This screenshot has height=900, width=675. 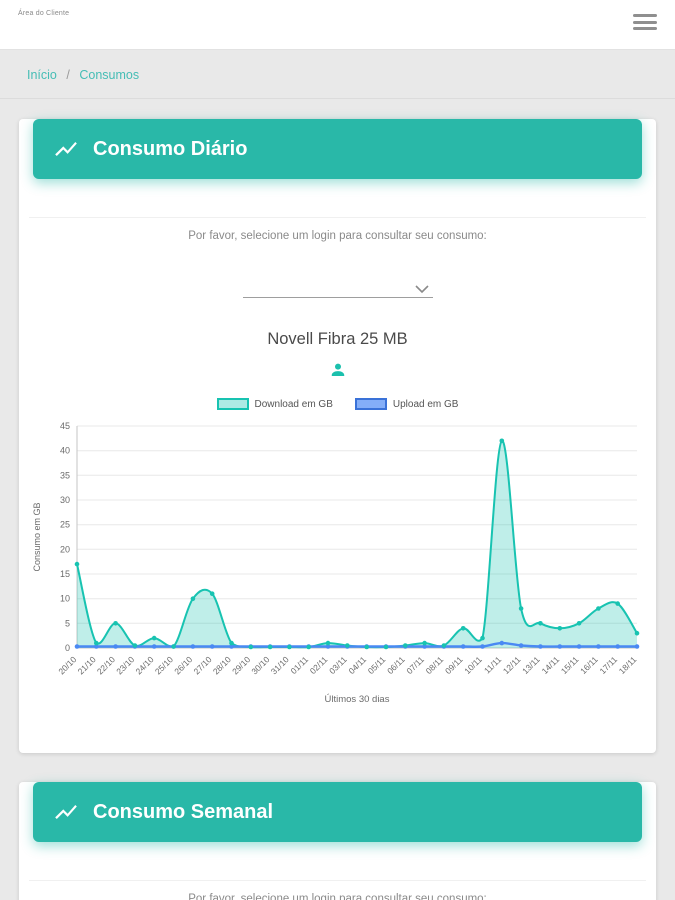 What do you see at coordinates (337, 404) in the screenshot?
I see `chart-legend: Download em GB Upload em GB` at bounding box center [337, 404].